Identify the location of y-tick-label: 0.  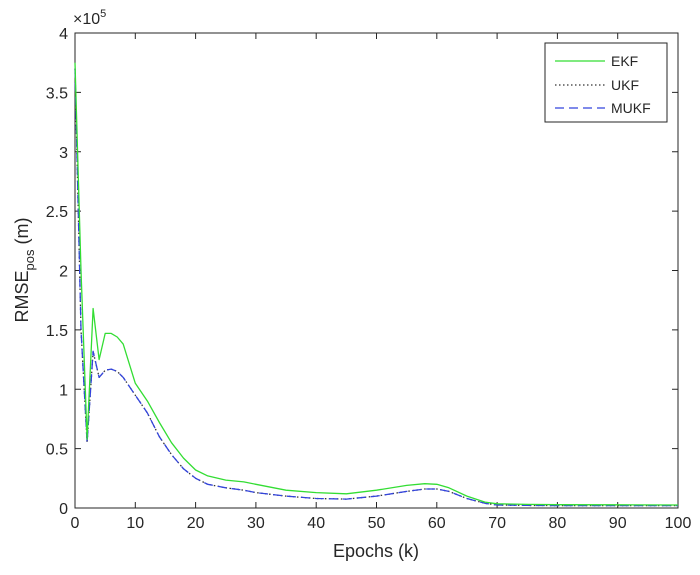
(63, 509).